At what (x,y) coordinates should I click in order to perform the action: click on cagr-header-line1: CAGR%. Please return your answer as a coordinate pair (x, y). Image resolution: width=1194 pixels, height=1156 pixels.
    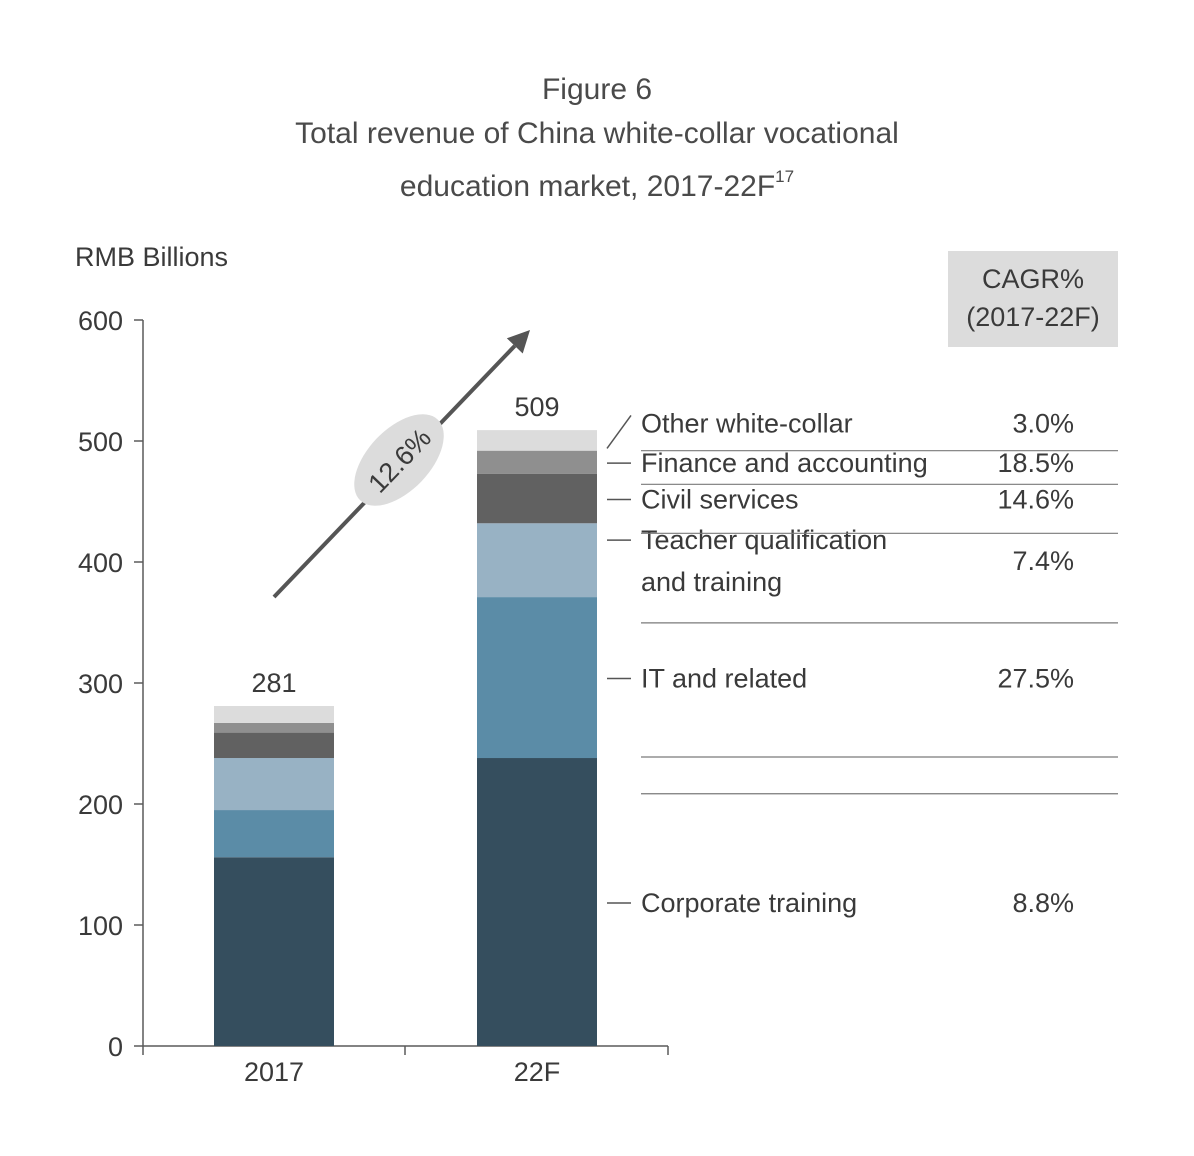
    Looking at the image, I should click on (1032, 279).